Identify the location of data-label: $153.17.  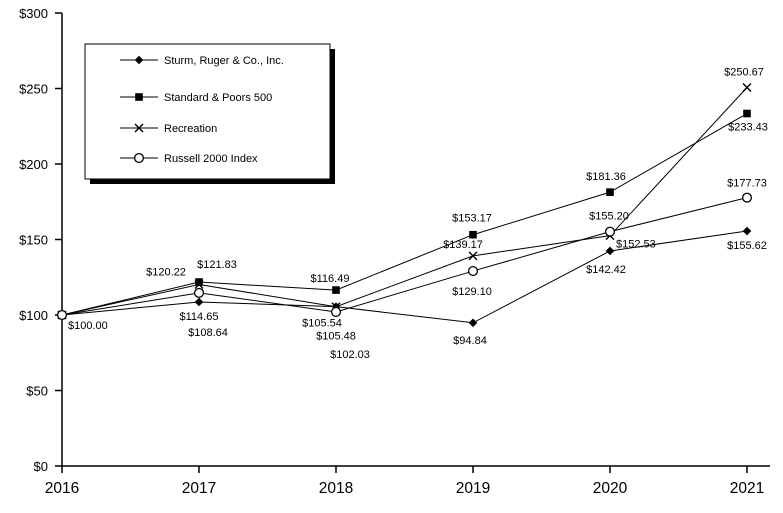
(472, 219).